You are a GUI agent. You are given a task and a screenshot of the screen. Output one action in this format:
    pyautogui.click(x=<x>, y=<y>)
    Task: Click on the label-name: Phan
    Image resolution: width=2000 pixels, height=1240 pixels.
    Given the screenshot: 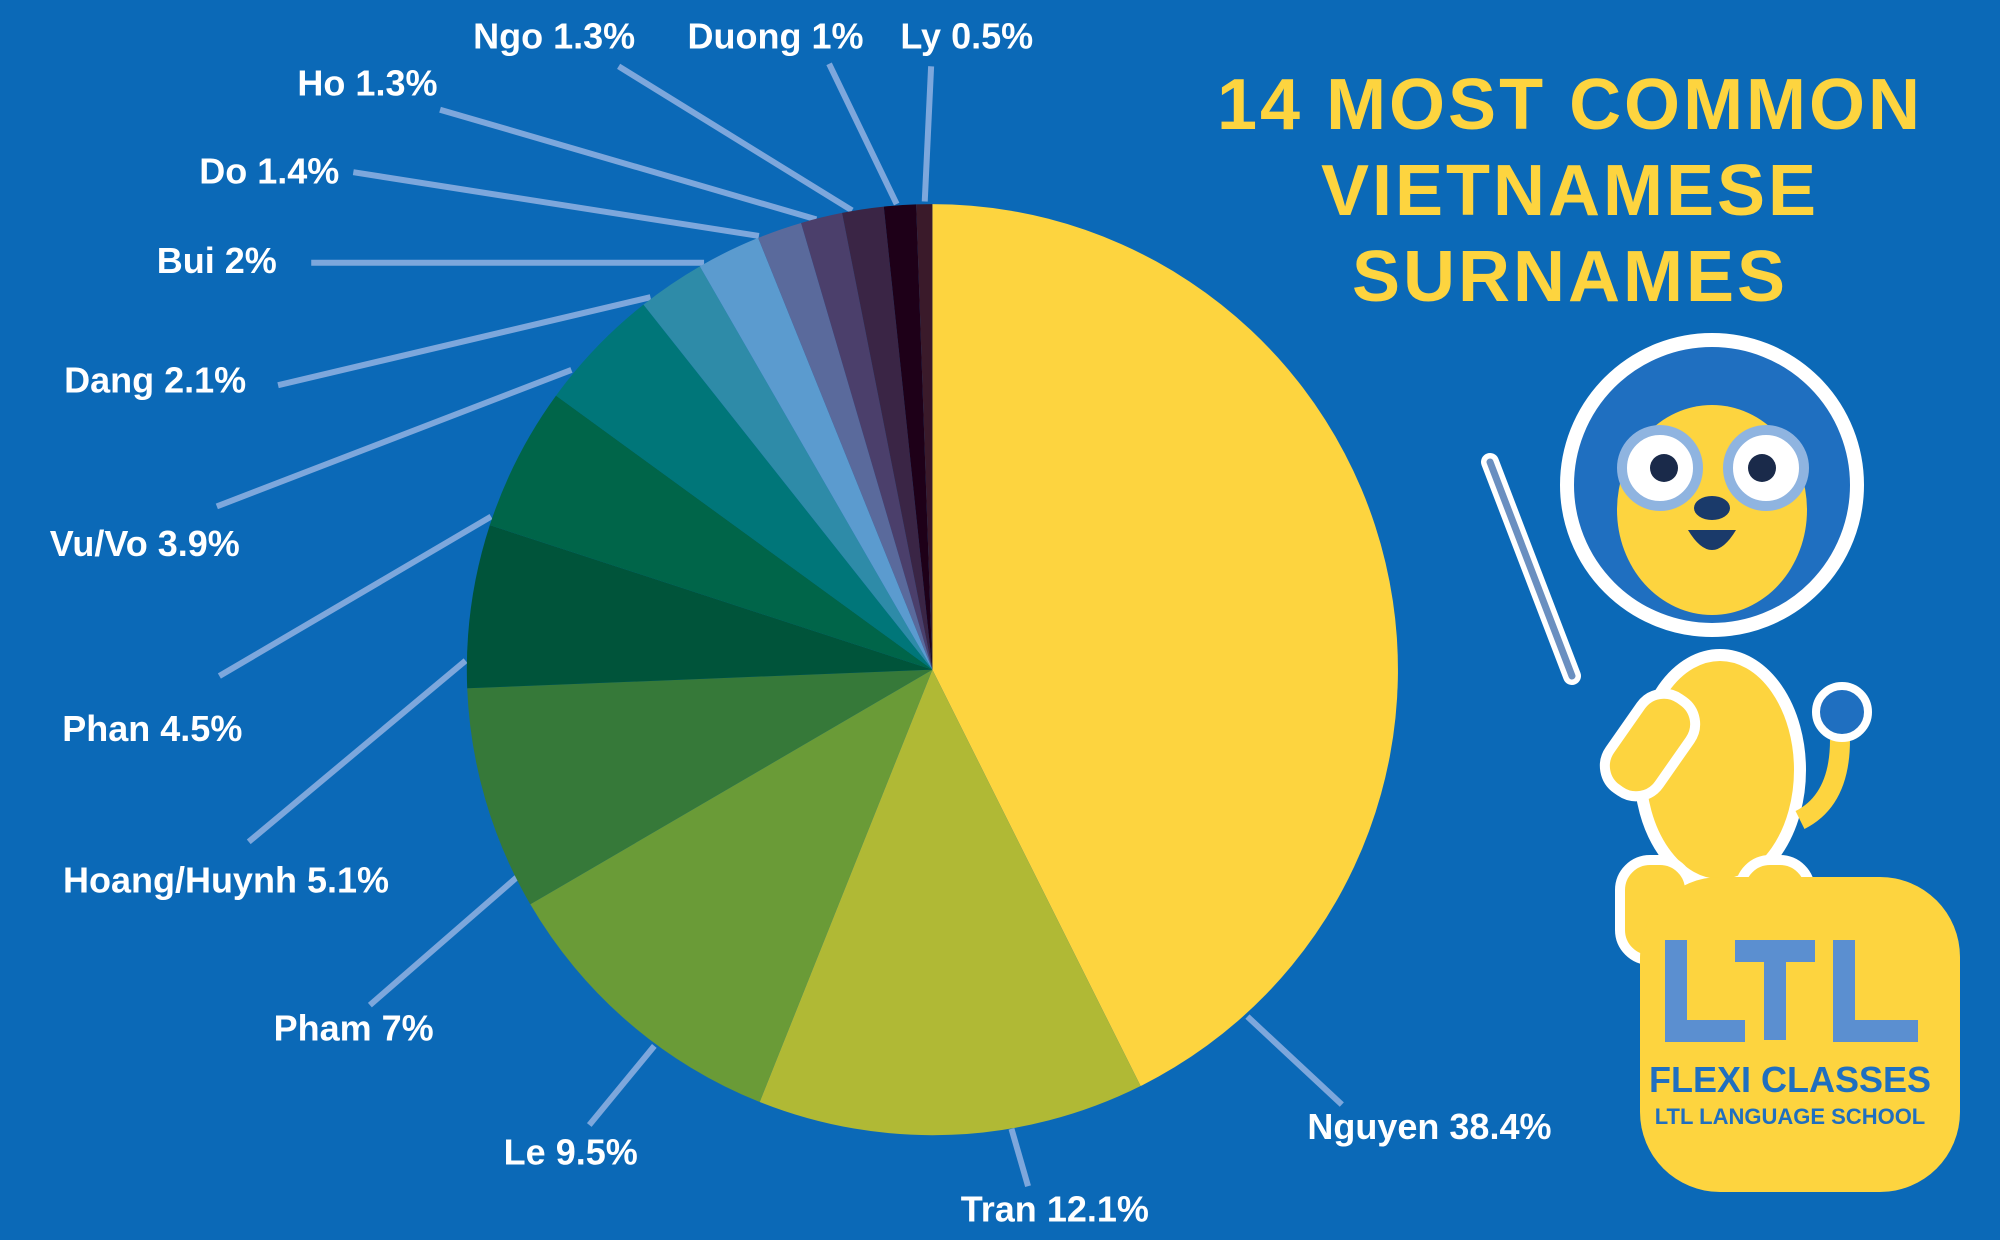 What is the action you would take?
    pyautogui.click(x=106, y=727)
    